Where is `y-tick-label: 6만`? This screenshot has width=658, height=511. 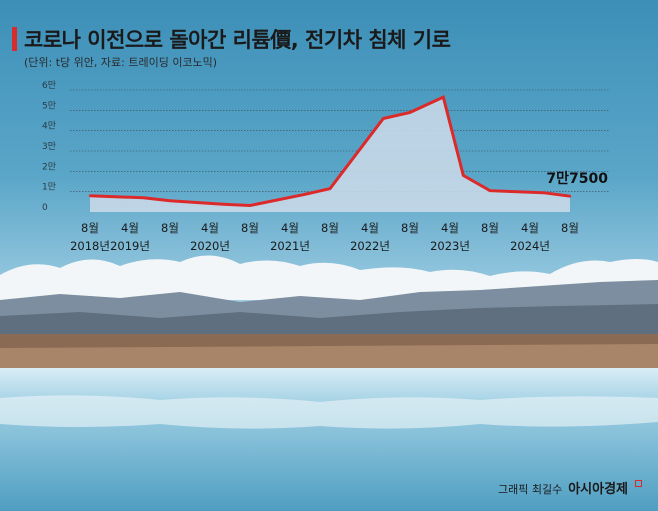
y-tick-label: 6만 is located at coordinates (49, 85).